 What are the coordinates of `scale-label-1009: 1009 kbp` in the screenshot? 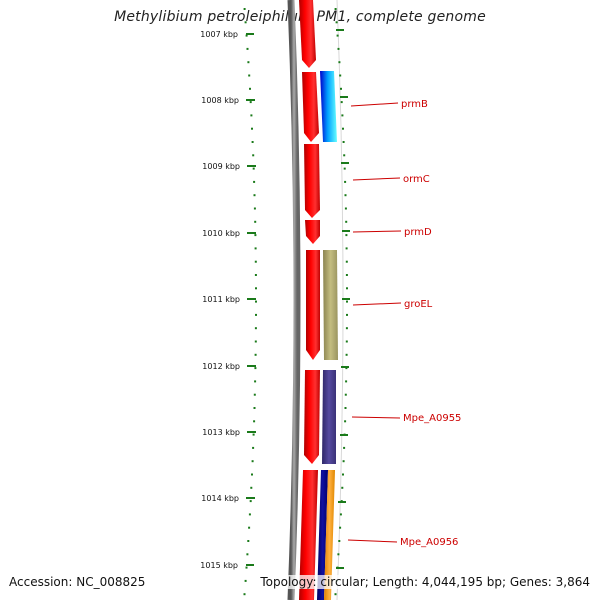 It's located at (221, 166).